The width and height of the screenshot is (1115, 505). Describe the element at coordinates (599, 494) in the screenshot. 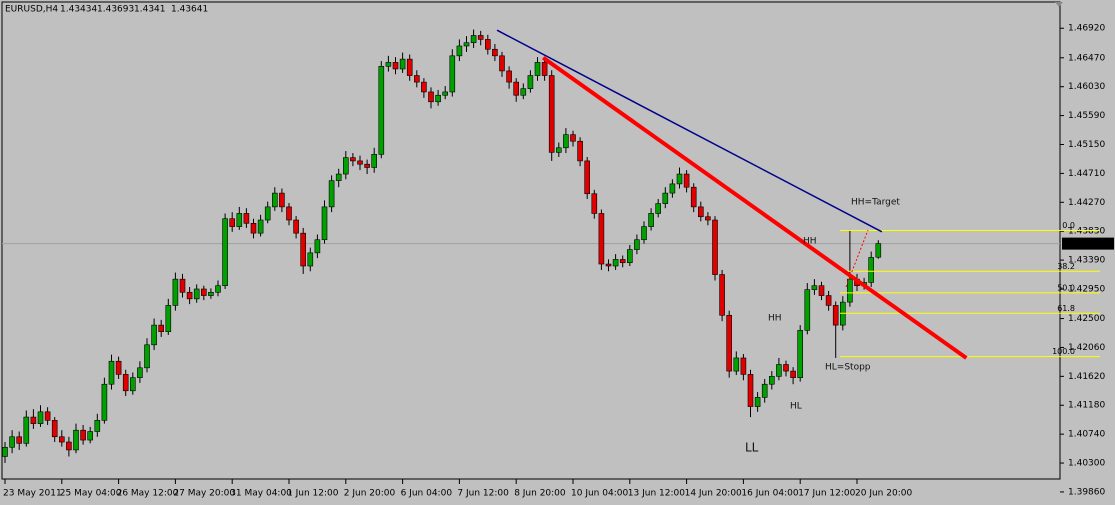

I see `x-tick-label: 10 Jun 04:00` at that location.